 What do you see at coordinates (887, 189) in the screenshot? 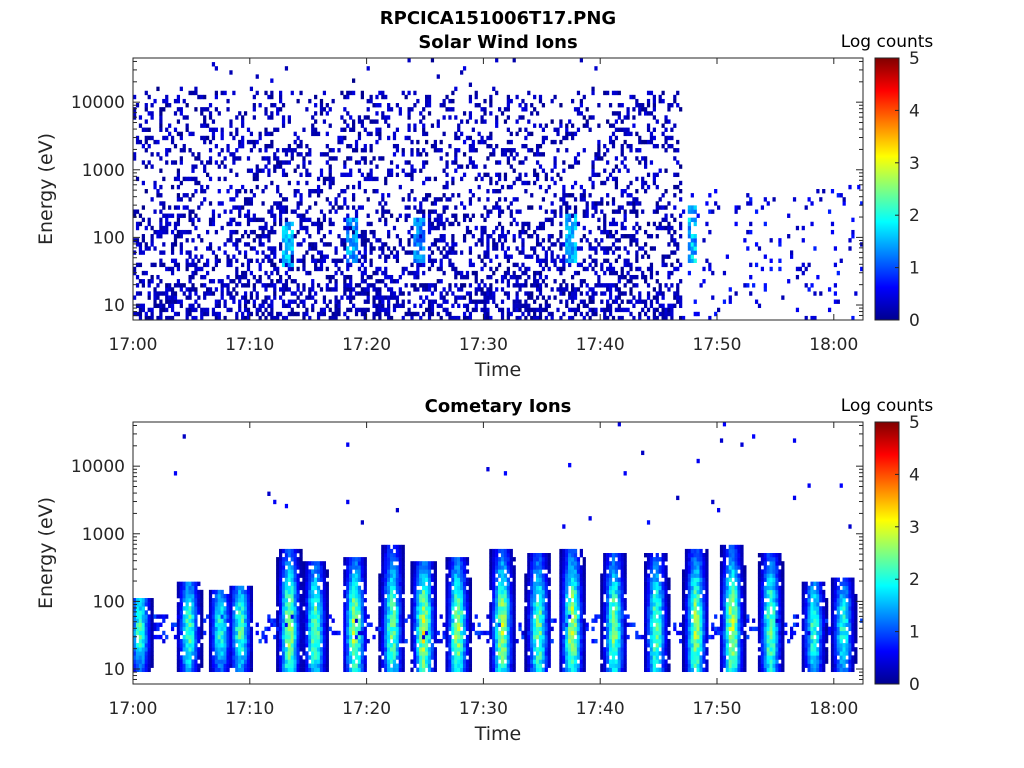
I see `colorbar-gradient` at bounding box center [887, 189].